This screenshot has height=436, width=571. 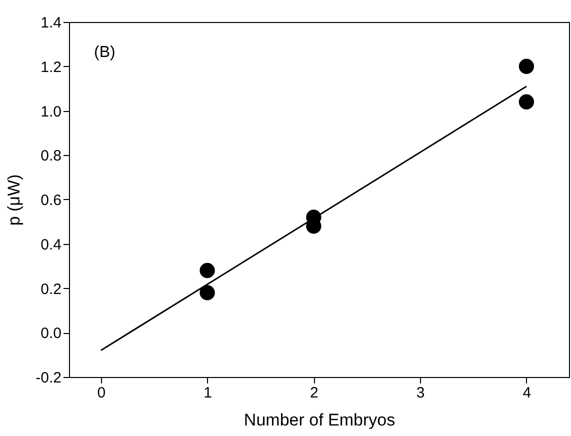 I want to click on x-tick-label: 1, so click(x=208, y=393).